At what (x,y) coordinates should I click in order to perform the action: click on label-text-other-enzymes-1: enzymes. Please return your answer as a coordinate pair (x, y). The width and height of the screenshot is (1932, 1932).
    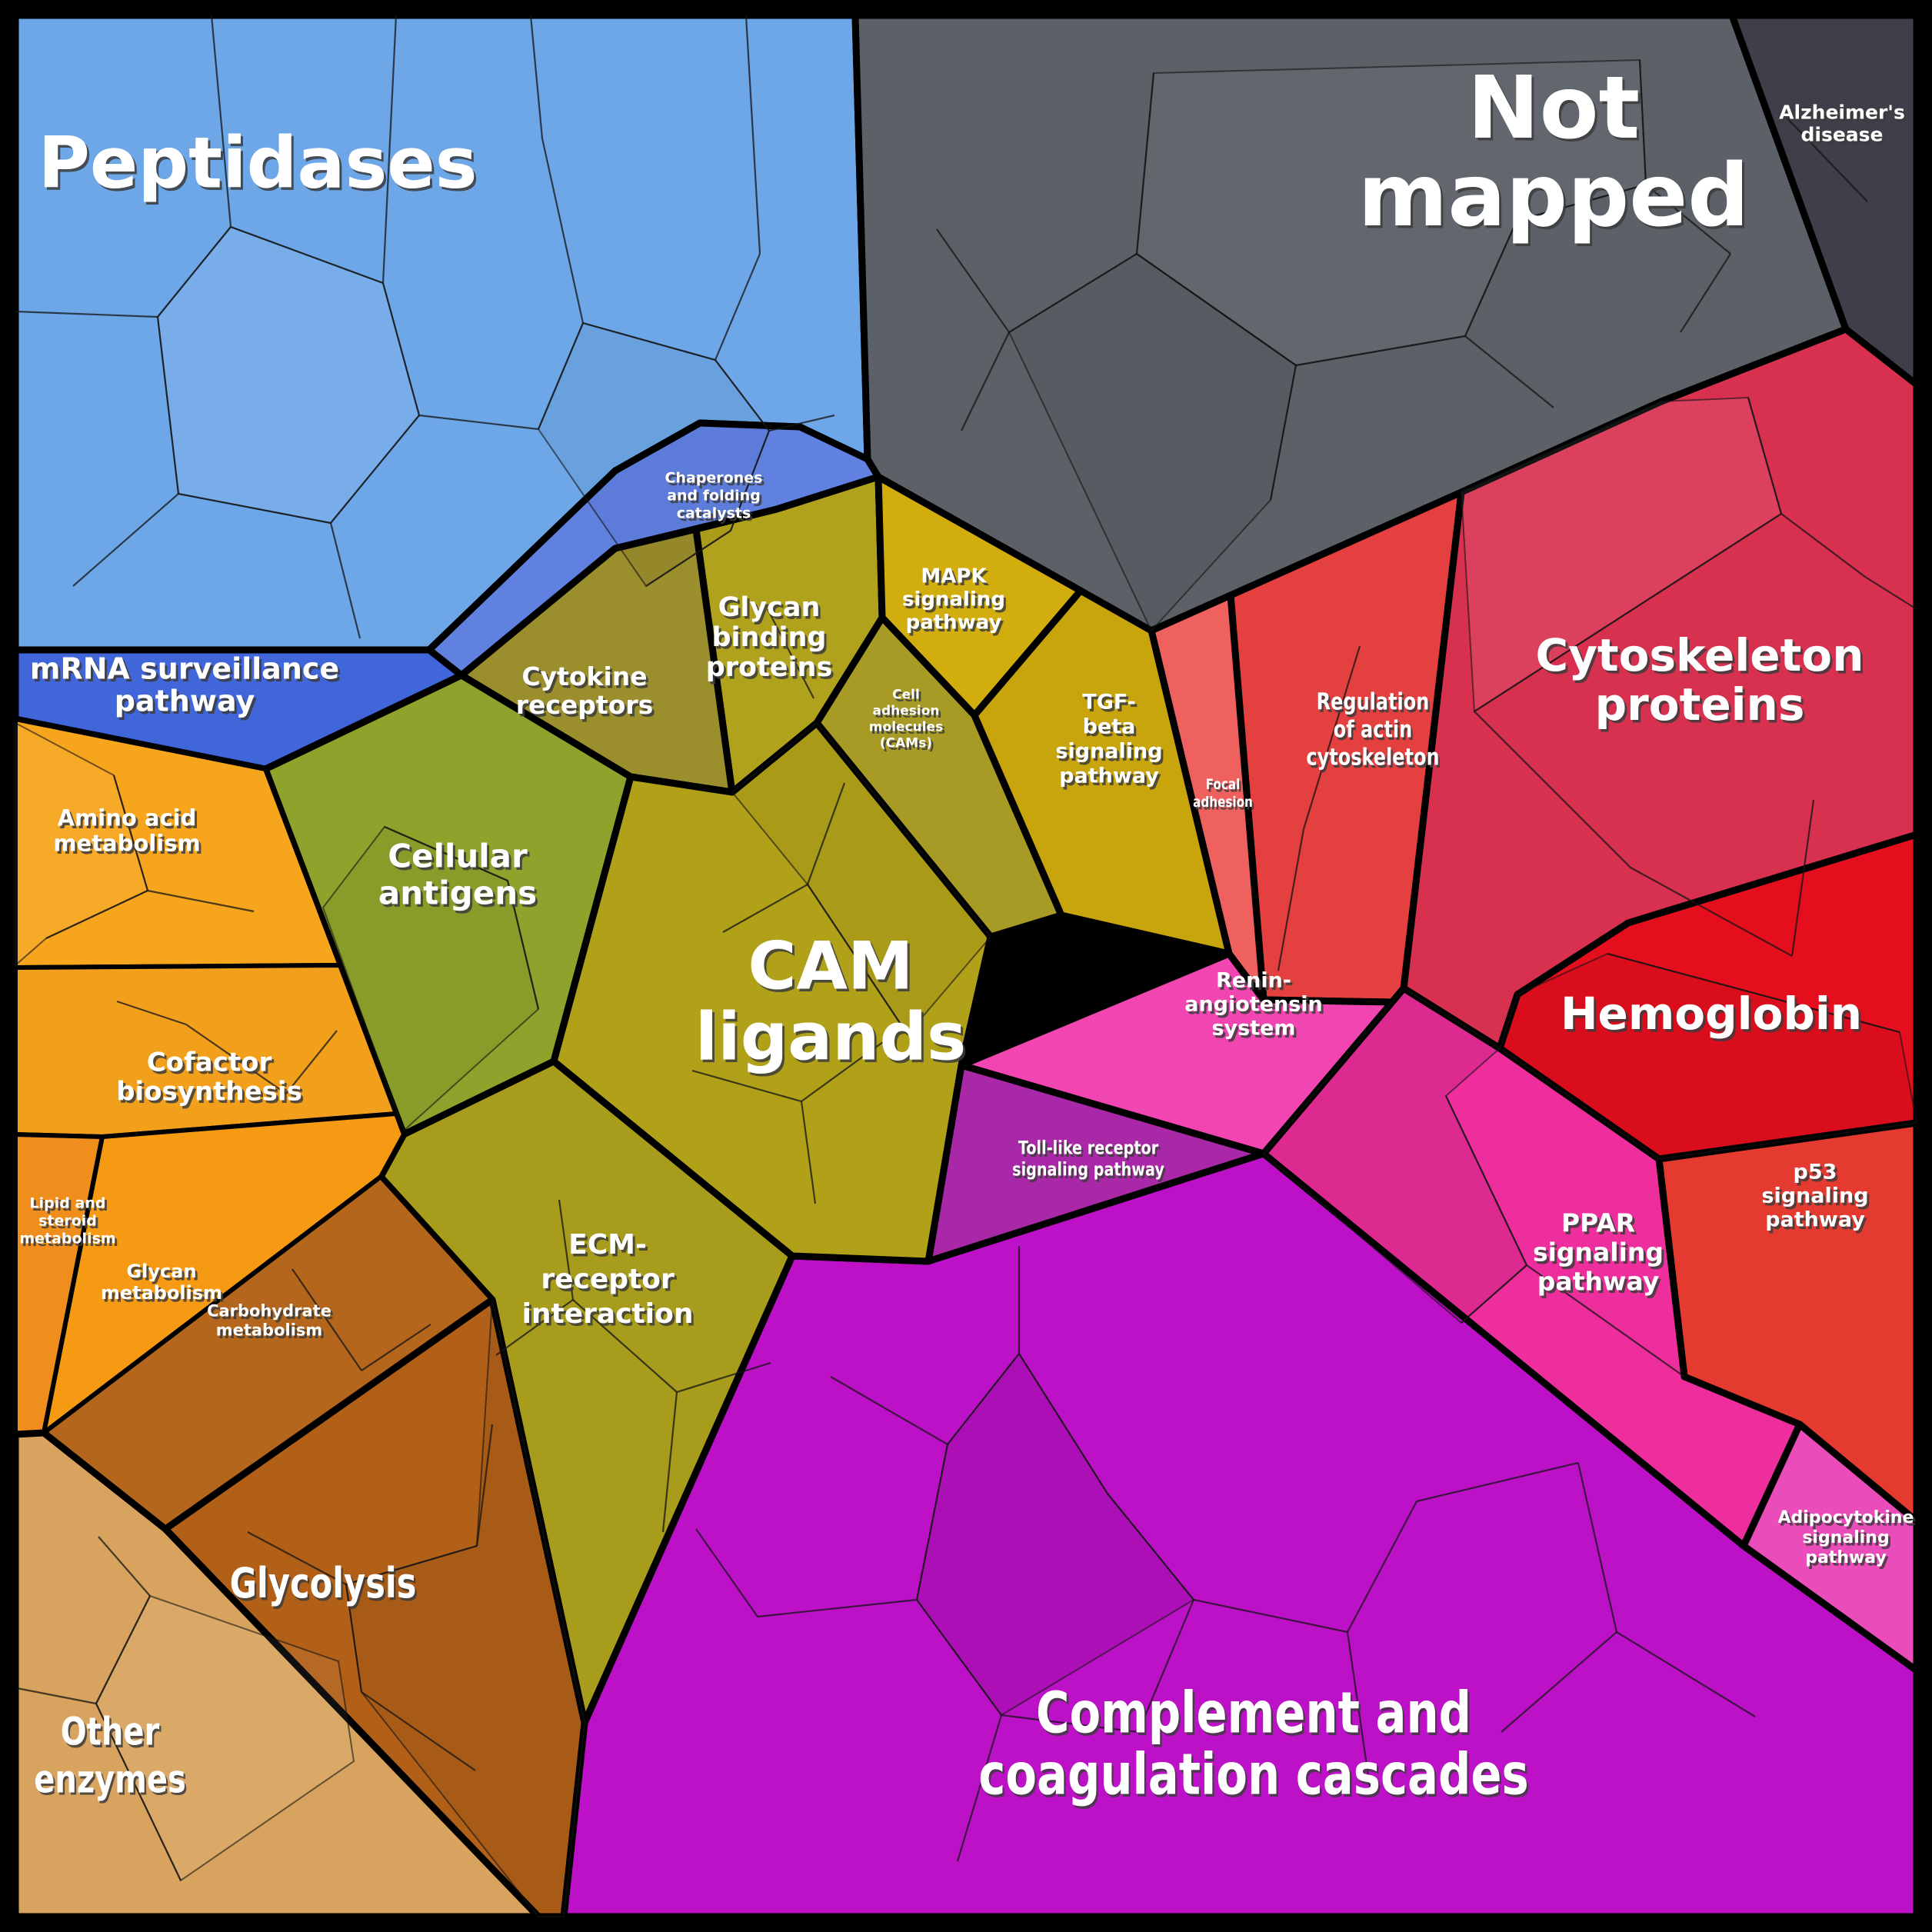
    Looking at the image, I should click on (110, 1779).